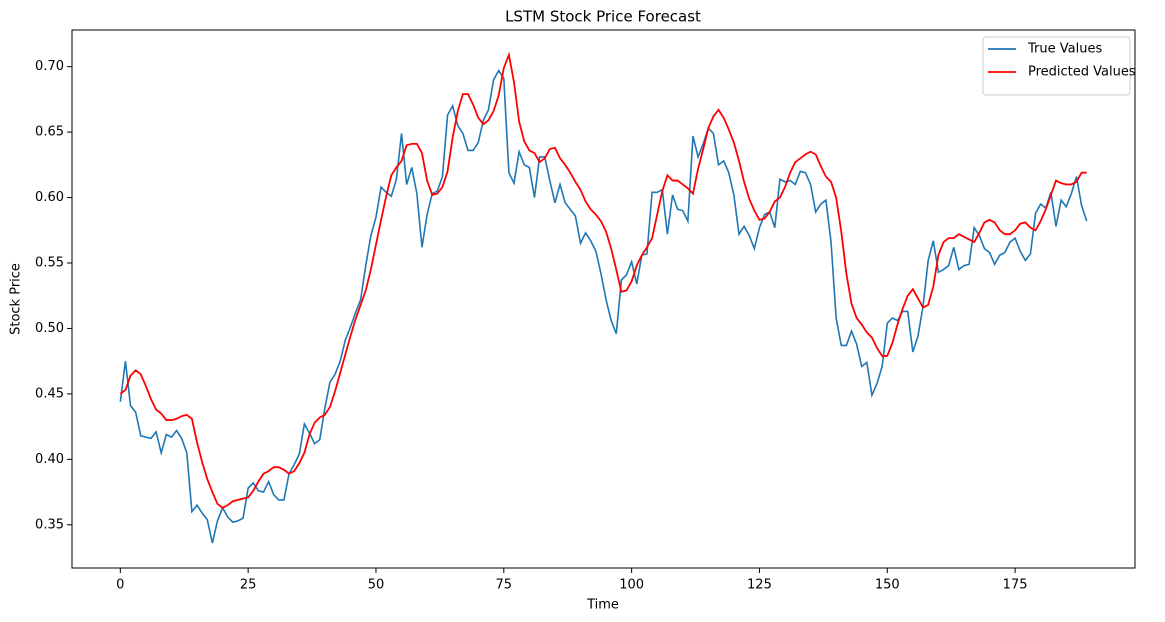  Describe the element at coordinates (602, 605) in the screenshot. I see `x-axis-label: Time` at that location.